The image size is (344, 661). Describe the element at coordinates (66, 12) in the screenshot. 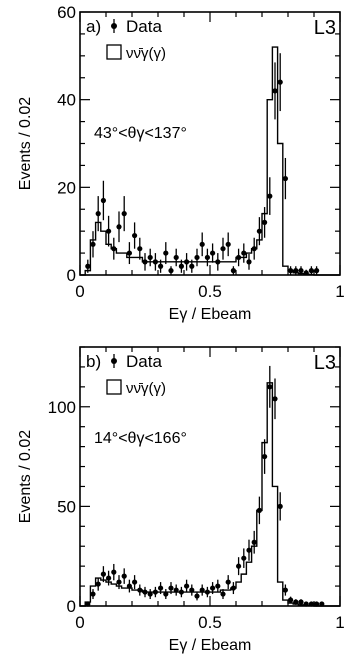

I see `y-tick-label: 60` at that location.